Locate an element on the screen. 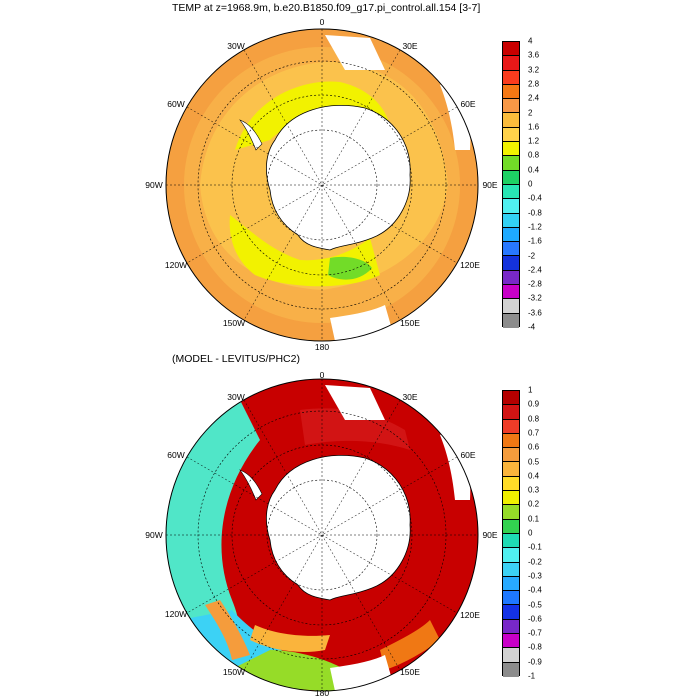 This screenshot has width=700, height=700. colorbar-tick-label: -0.3 is located at coordinates (535, 576).